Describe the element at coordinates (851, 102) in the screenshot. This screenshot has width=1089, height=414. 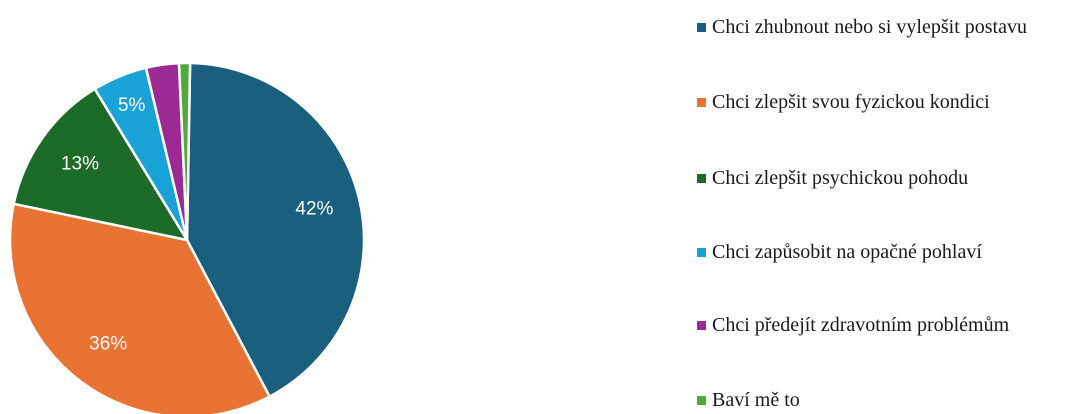
I see `legend-label: Chci zlepšit svou fyzickou kondici` at that location.